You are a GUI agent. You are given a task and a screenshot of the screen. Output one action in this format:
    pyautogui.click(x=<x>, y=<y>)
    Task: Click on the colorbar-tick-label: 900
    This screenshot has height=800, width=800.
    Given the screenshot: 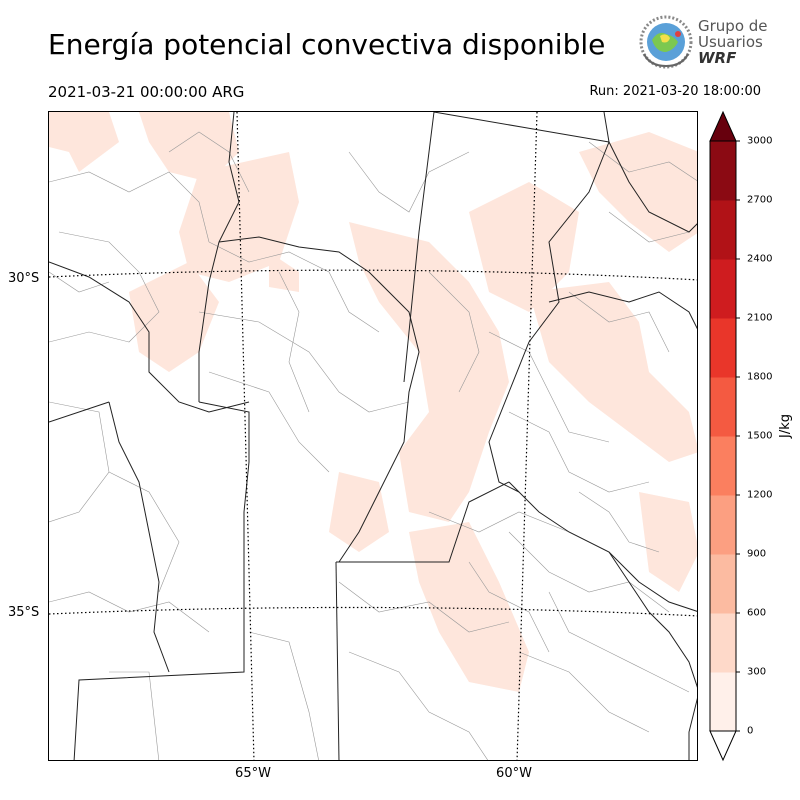 What is the action you would take?
    pyautogui.click(x=757, y=554)
    